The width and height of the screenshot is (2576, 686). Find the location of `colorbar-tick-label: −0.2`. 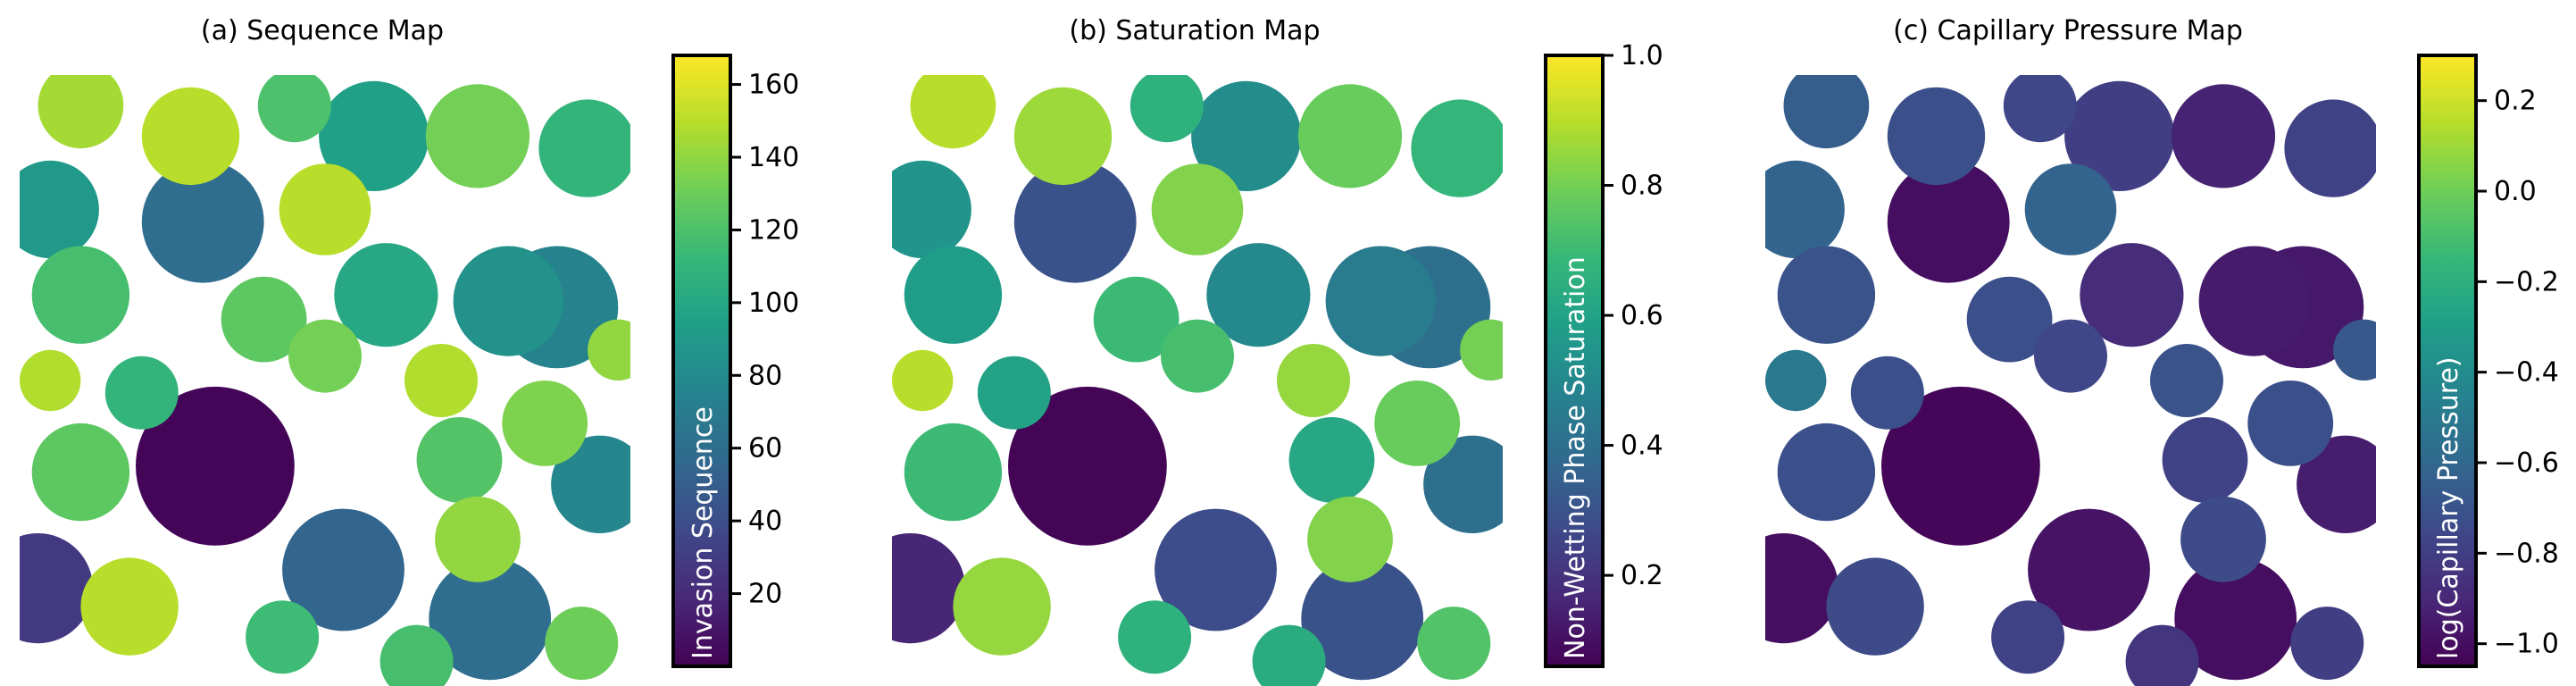

colorbar-tick-label: −0.2 is located at coordinates (2526, 281).